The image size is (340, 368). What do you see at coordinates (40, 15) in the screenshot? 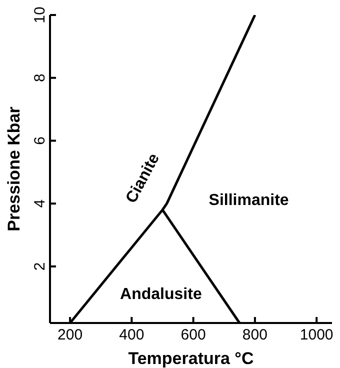
I see `y-tick-label: 10` at bounding box center [40, 15].